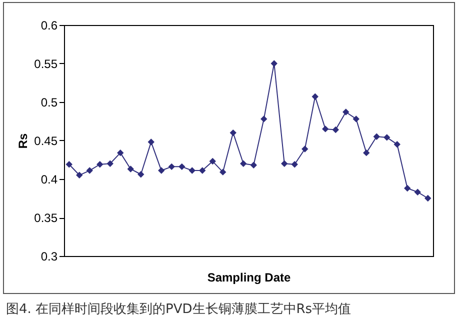  What do you see at coordinates (46, 64) in the screenshot?
I see `y-tick-label: 0.55` at bounding box center [46, 64].